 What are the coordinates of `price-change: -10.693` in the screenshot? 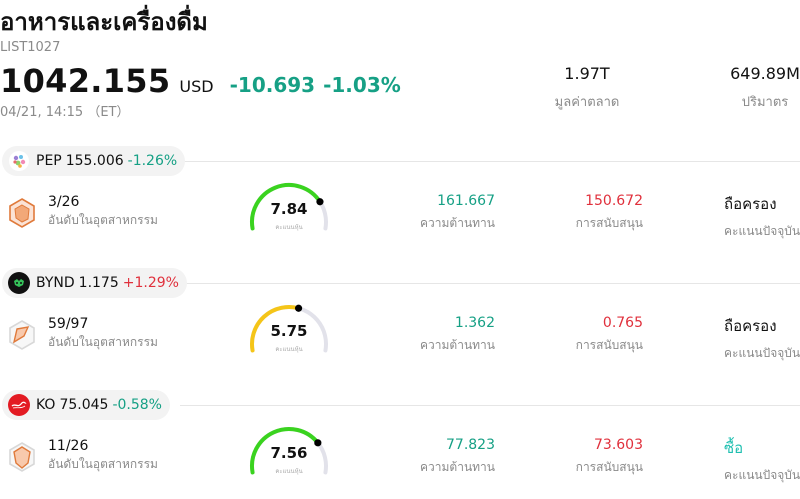 It's located at (272, 85).